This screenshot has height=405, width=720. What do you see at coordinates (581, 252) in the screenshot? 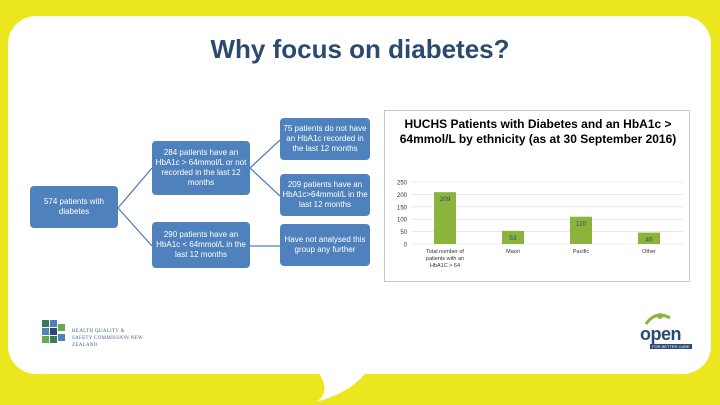
I see `category-label: Pacific` at bounding box center [581, 252].